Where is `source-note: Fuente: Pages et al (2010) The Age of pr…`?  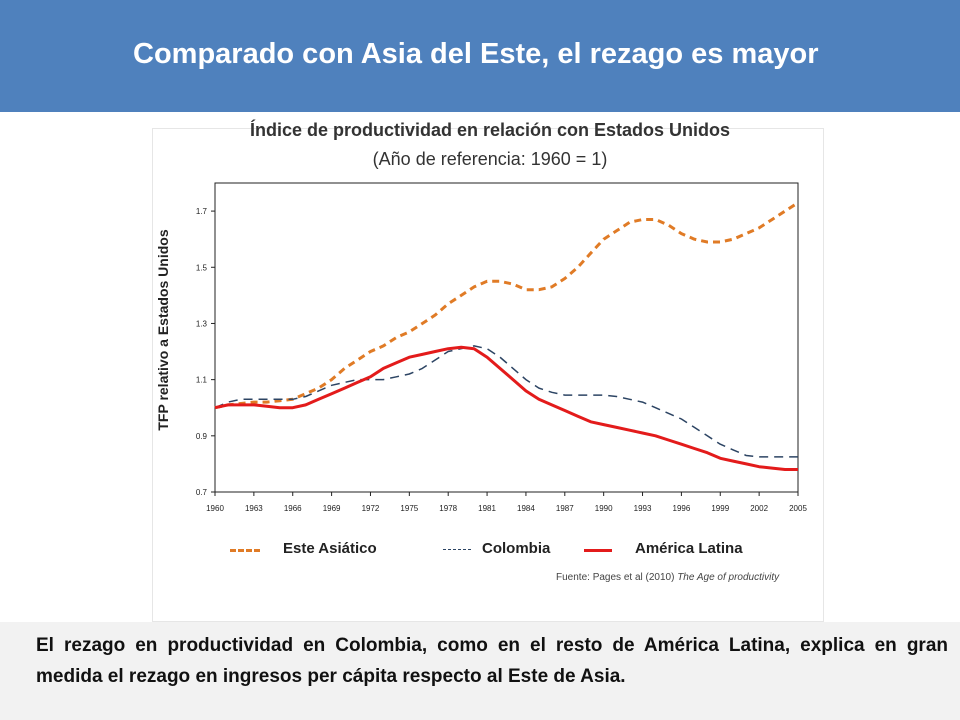
source-note: Fuente: Pages et al (2010) The Age of pr… is located at coordinates (667, 577).